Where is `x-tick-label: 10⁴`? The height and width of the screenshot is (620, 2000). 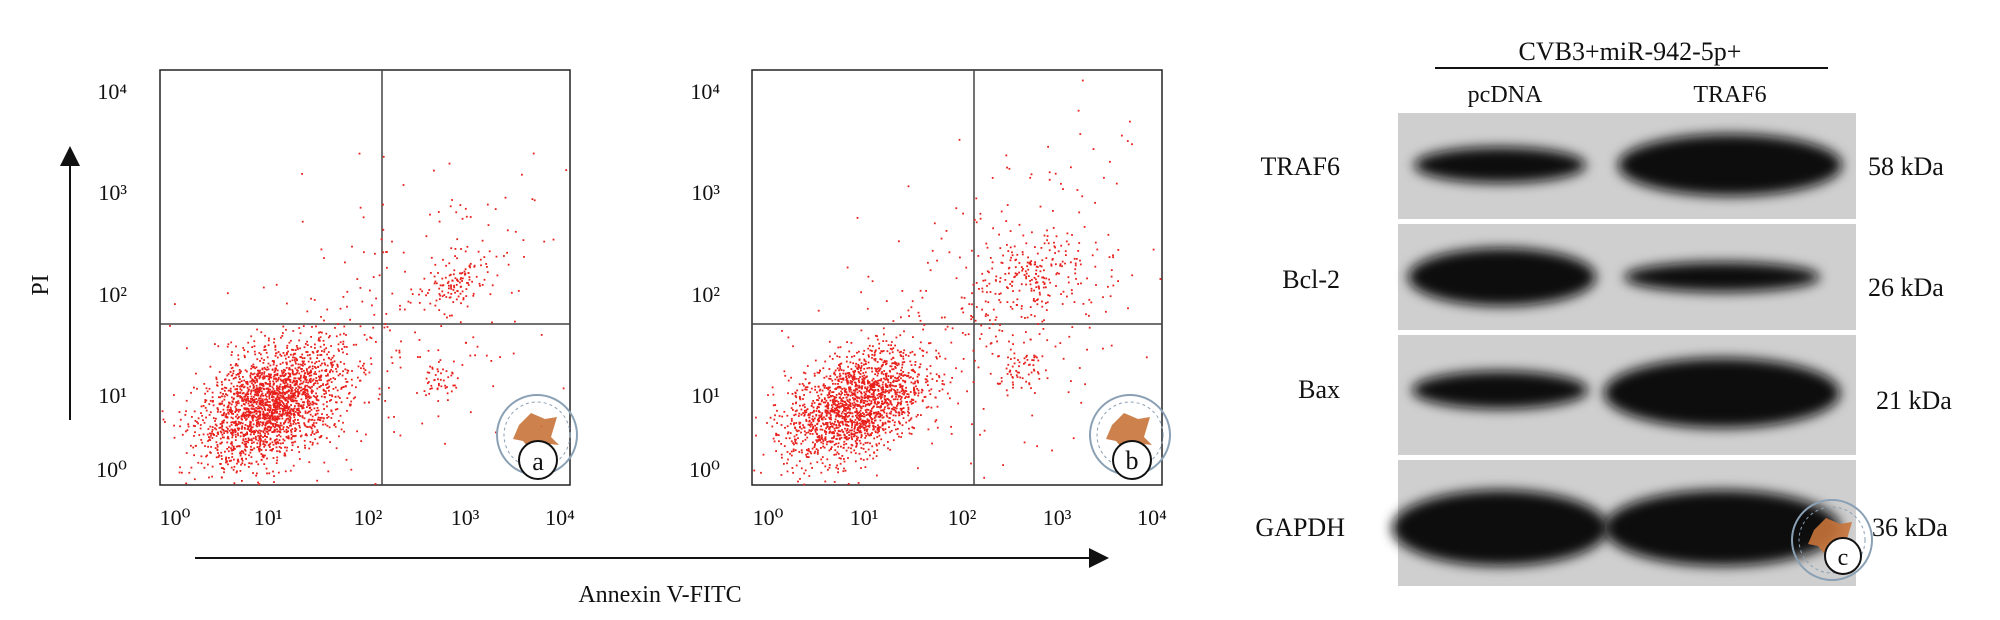 x-tick-label: 10⁴ is located at coordinates (560, 517).